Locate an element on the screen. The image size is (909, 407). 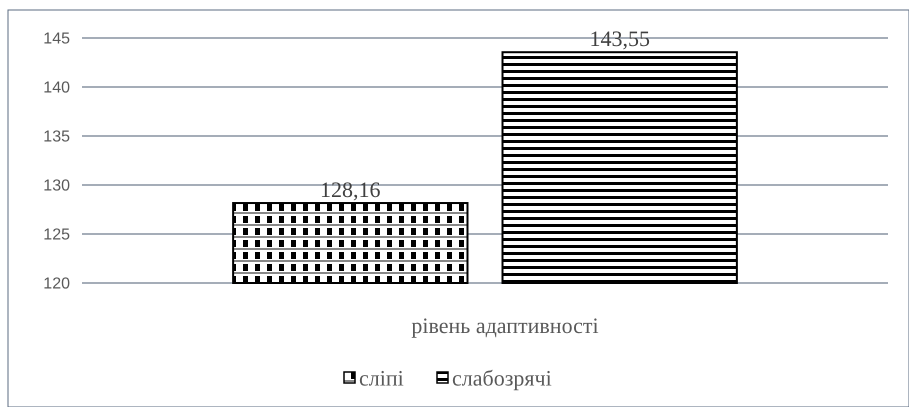
x-axis-title: рівень адаптивності is located at coordinates (505, 325).